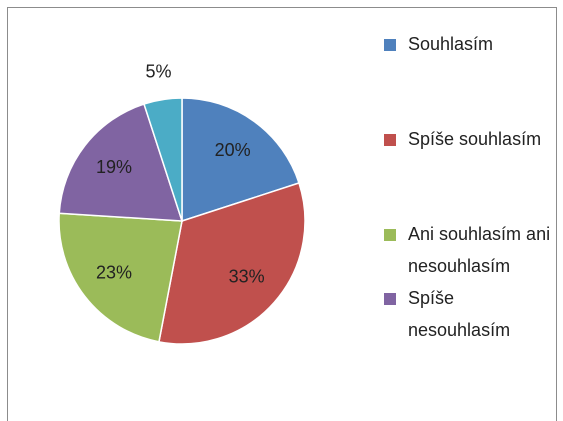 The height and width of the screenshot is (421, 563). I want to click on data-label: 19%, so click(114, 167).